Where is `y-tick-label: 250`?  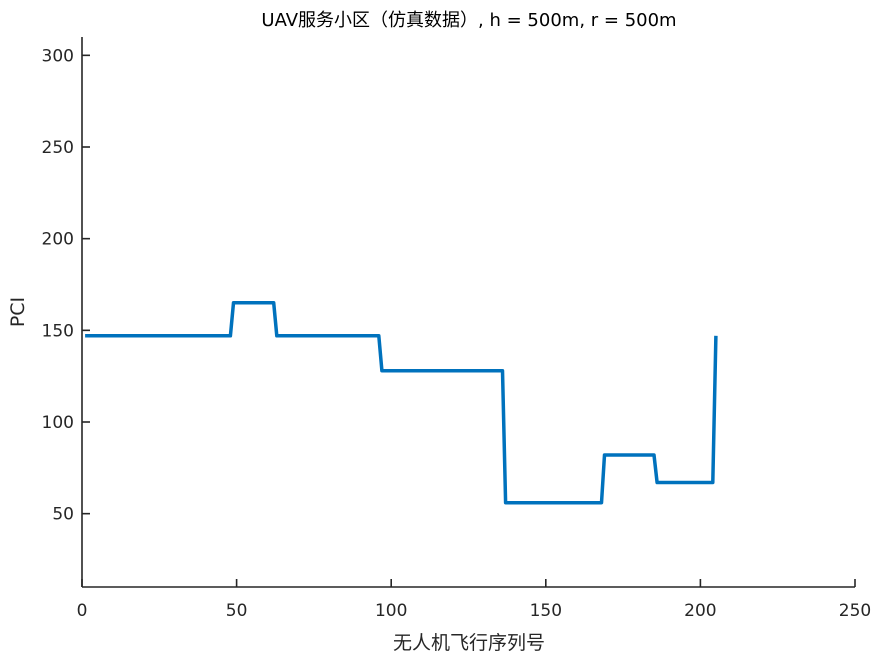 y-tick-label: 250 is located at coordinates (58, 148).